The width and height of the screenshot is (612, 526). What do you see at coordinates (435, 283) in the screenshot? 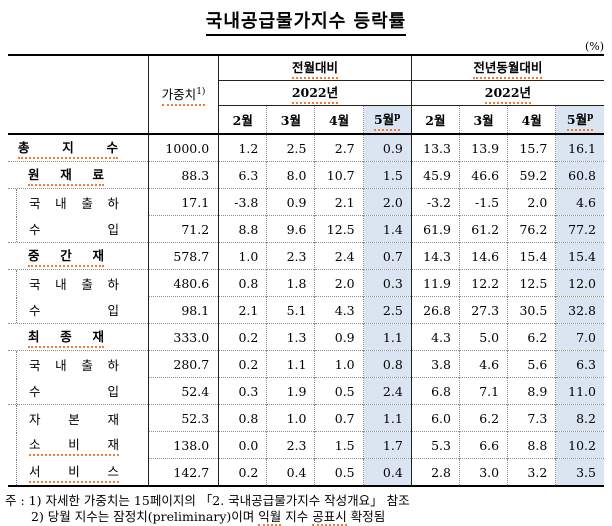
I see `value-cell: 11.9` at bounding box center [435, 283].